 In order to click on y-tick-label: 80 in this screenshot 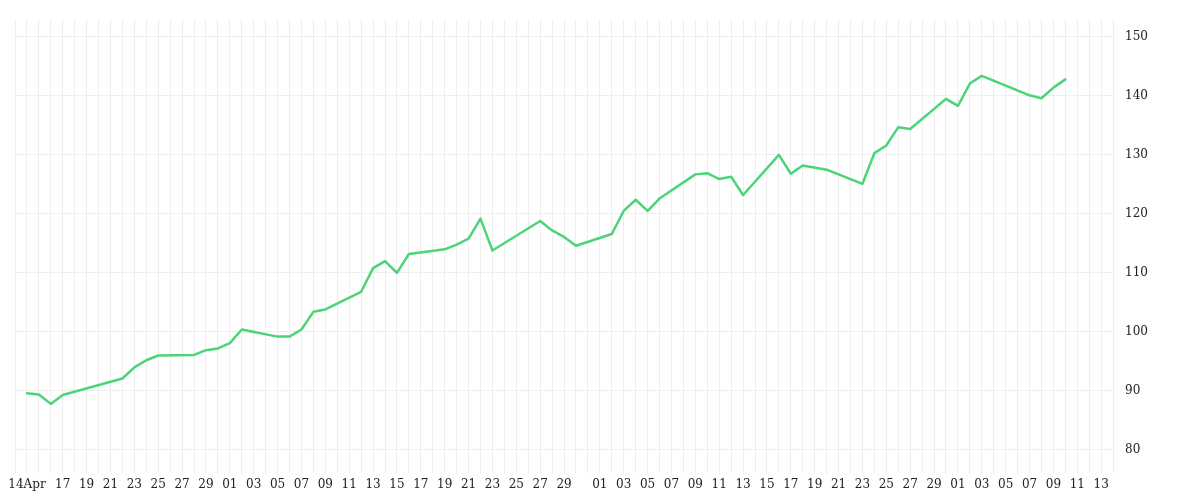, I will do `click(1133, 449)`.